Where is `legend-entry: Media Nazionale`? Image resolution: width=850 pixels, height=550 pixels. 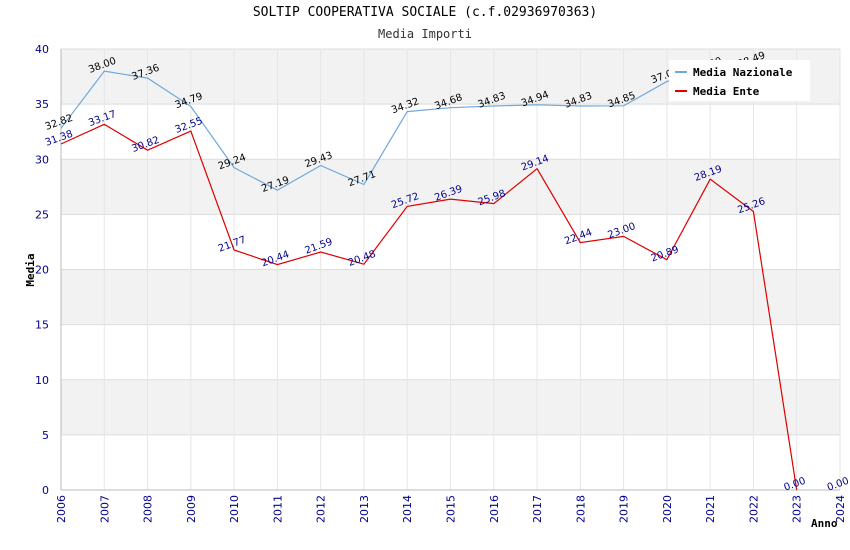 legend-entry: Media Nazionale is located at coordinates (743, 72).